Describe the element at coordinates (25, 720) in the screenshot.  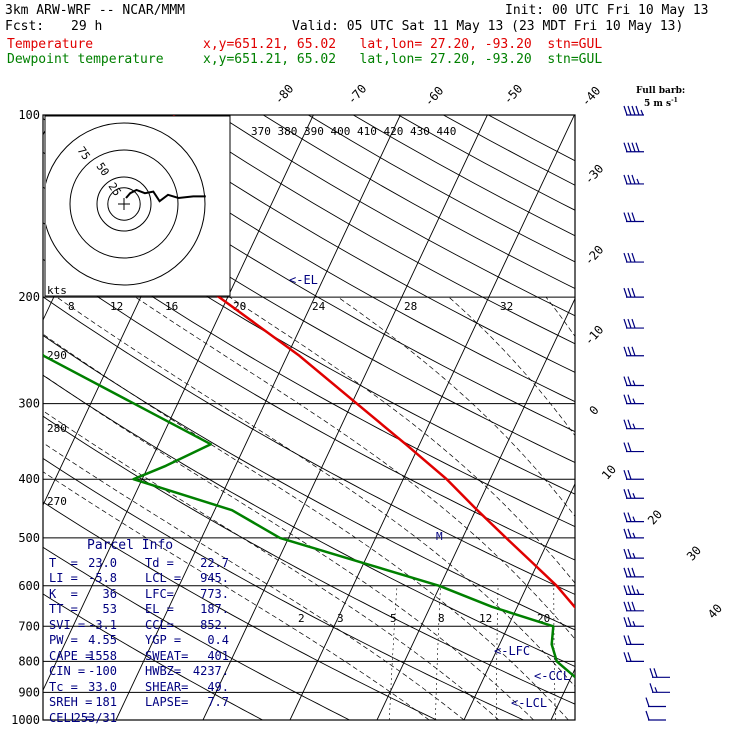
I see `pressure-label-1000: 1000` at that location.